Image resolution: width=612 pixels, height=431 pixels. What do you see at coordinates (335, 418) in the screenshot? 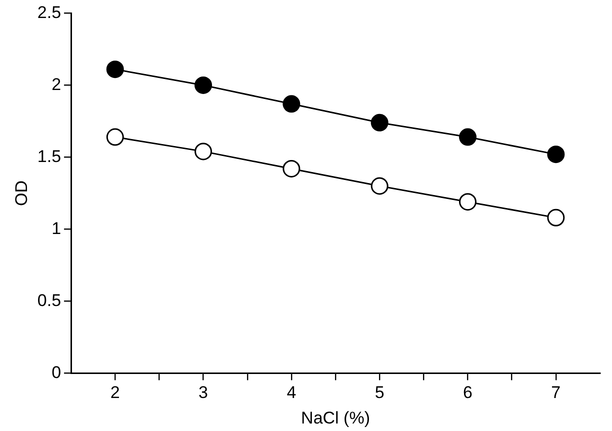
I see `x-axis-title: NaCl (%)` at bounding box center [335, 418].